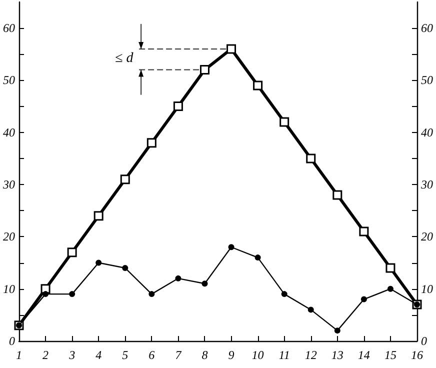 The image size is (436, 368). What do you see at coordinates (427, 132) in the screenshot?
I see `y2-tick-label: 40` at bounding box center [427, 132].